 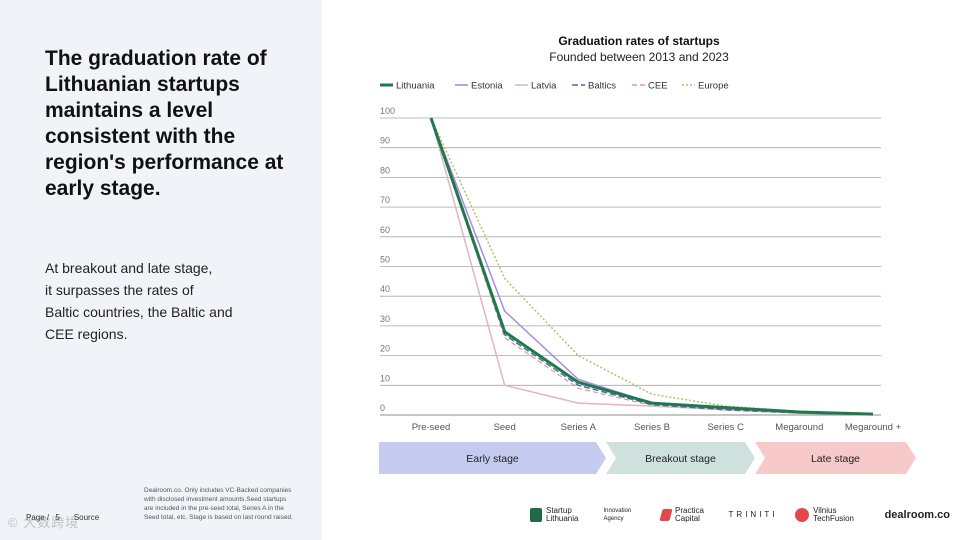 What do you see at coordinates (617, 515) in the screenshot?
I see `logo-innovation-agency: Innovation Agency` at bounding box center [617, 515].